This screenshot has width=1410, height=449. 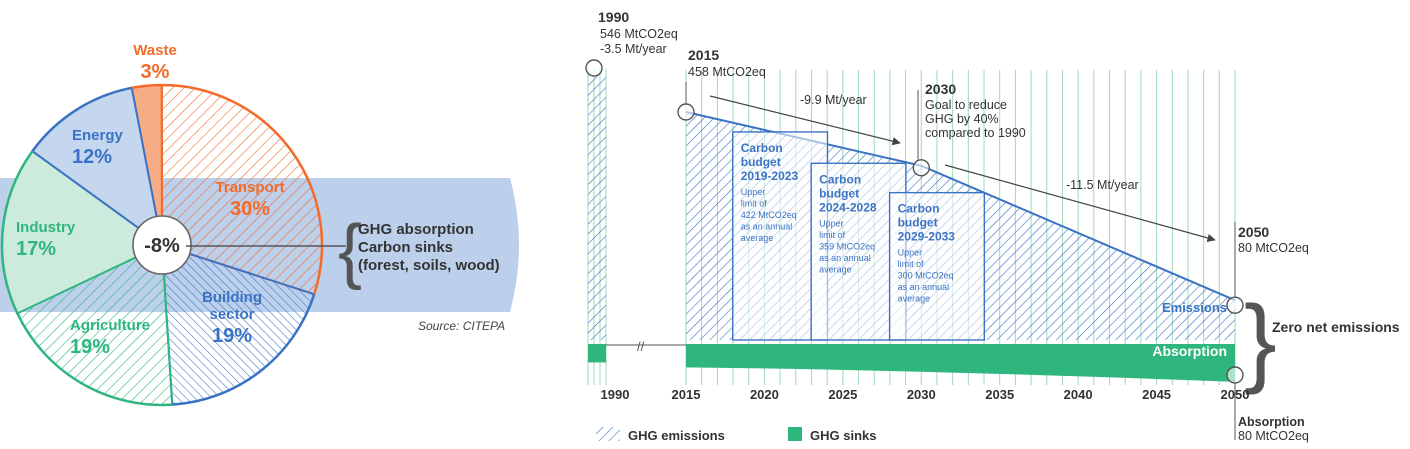 I want to click on budget-desc: 422 MtCO2eq, so click(x=769, y=215).